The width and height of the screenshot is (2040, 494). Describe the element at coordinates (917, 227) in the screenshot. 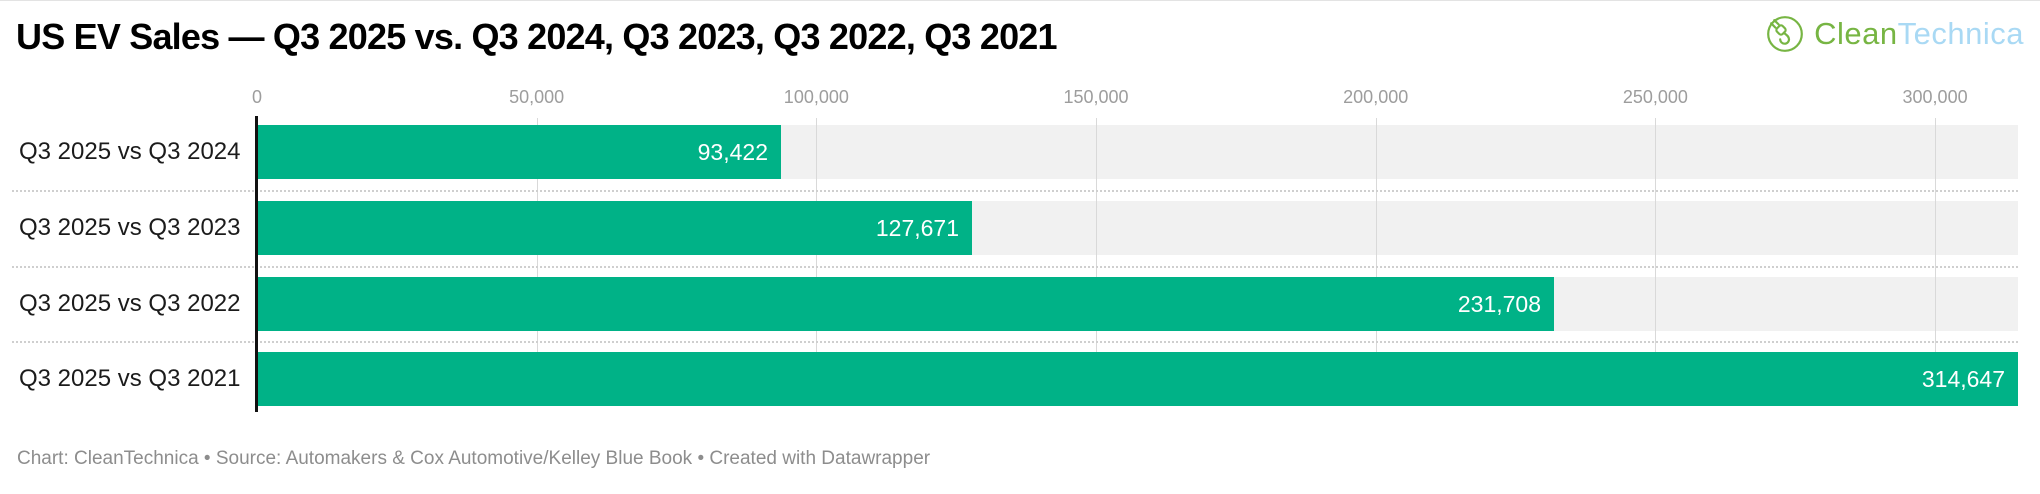

I see `bar-value-label: 127,671` at that location.